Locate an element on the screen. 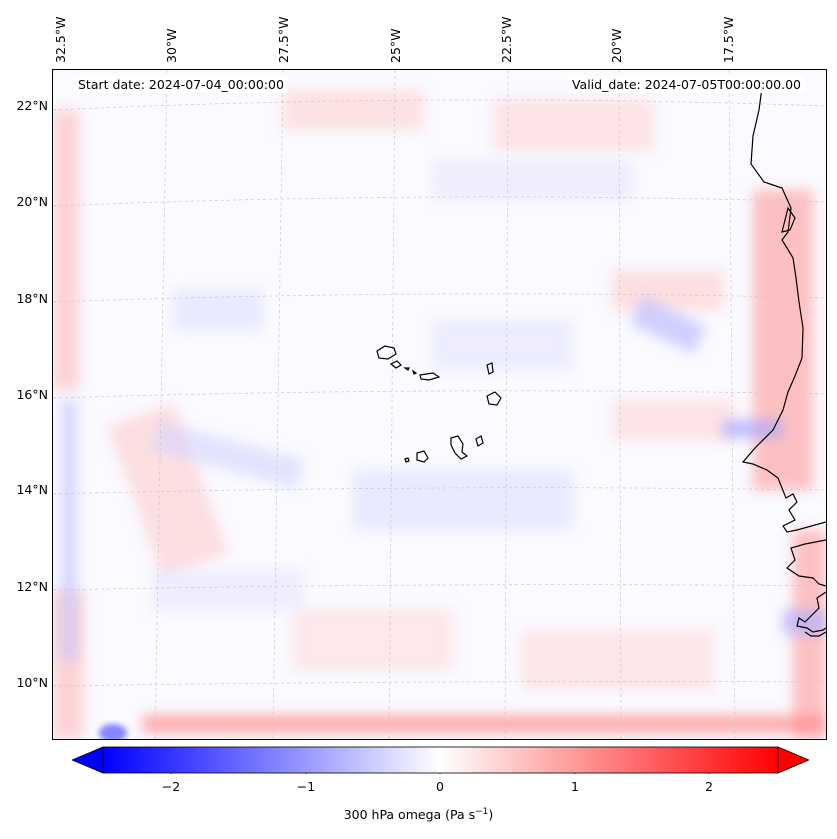  colorbar-tick-2: 2 is located at coordinates (709, 786).